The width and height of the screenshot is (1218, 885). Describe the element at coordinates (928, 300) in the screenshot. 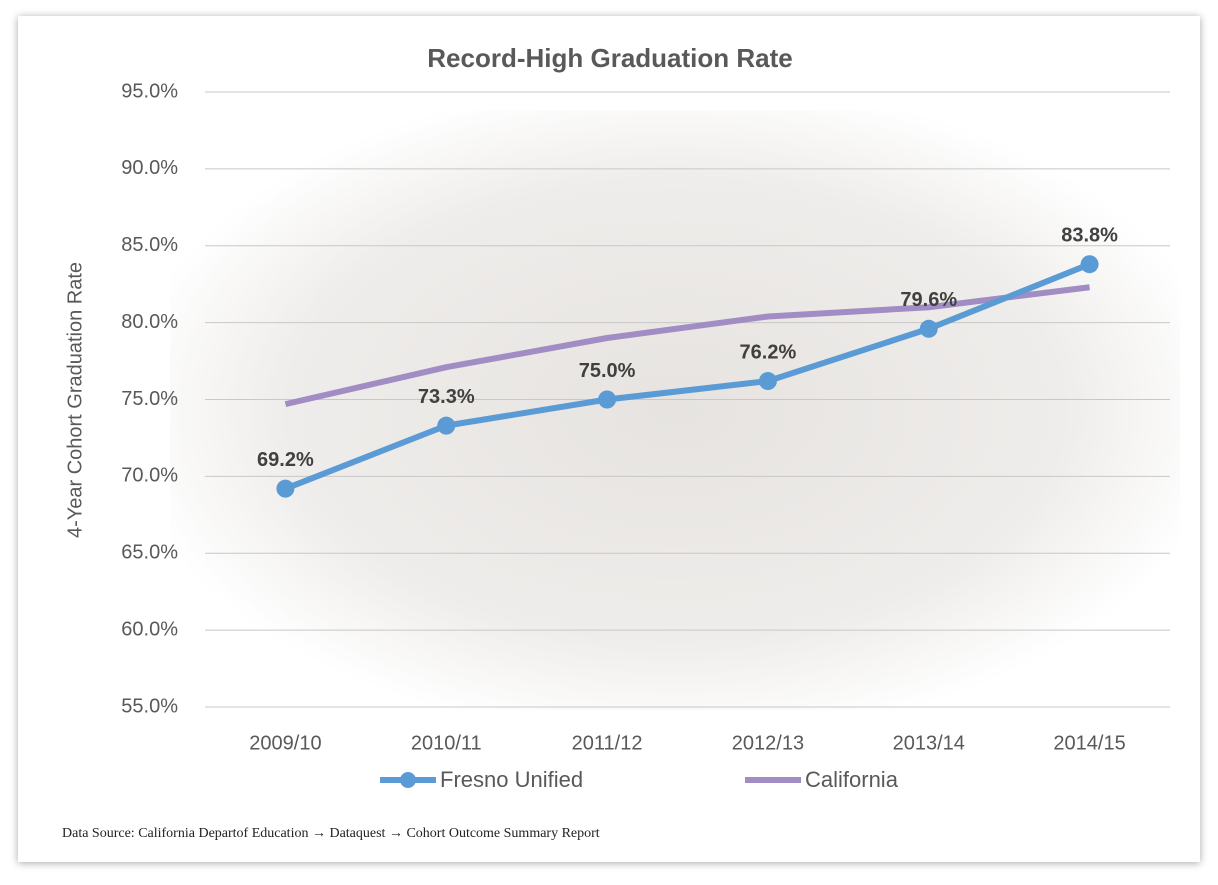

I see `data-label: 79.6%` at that location.